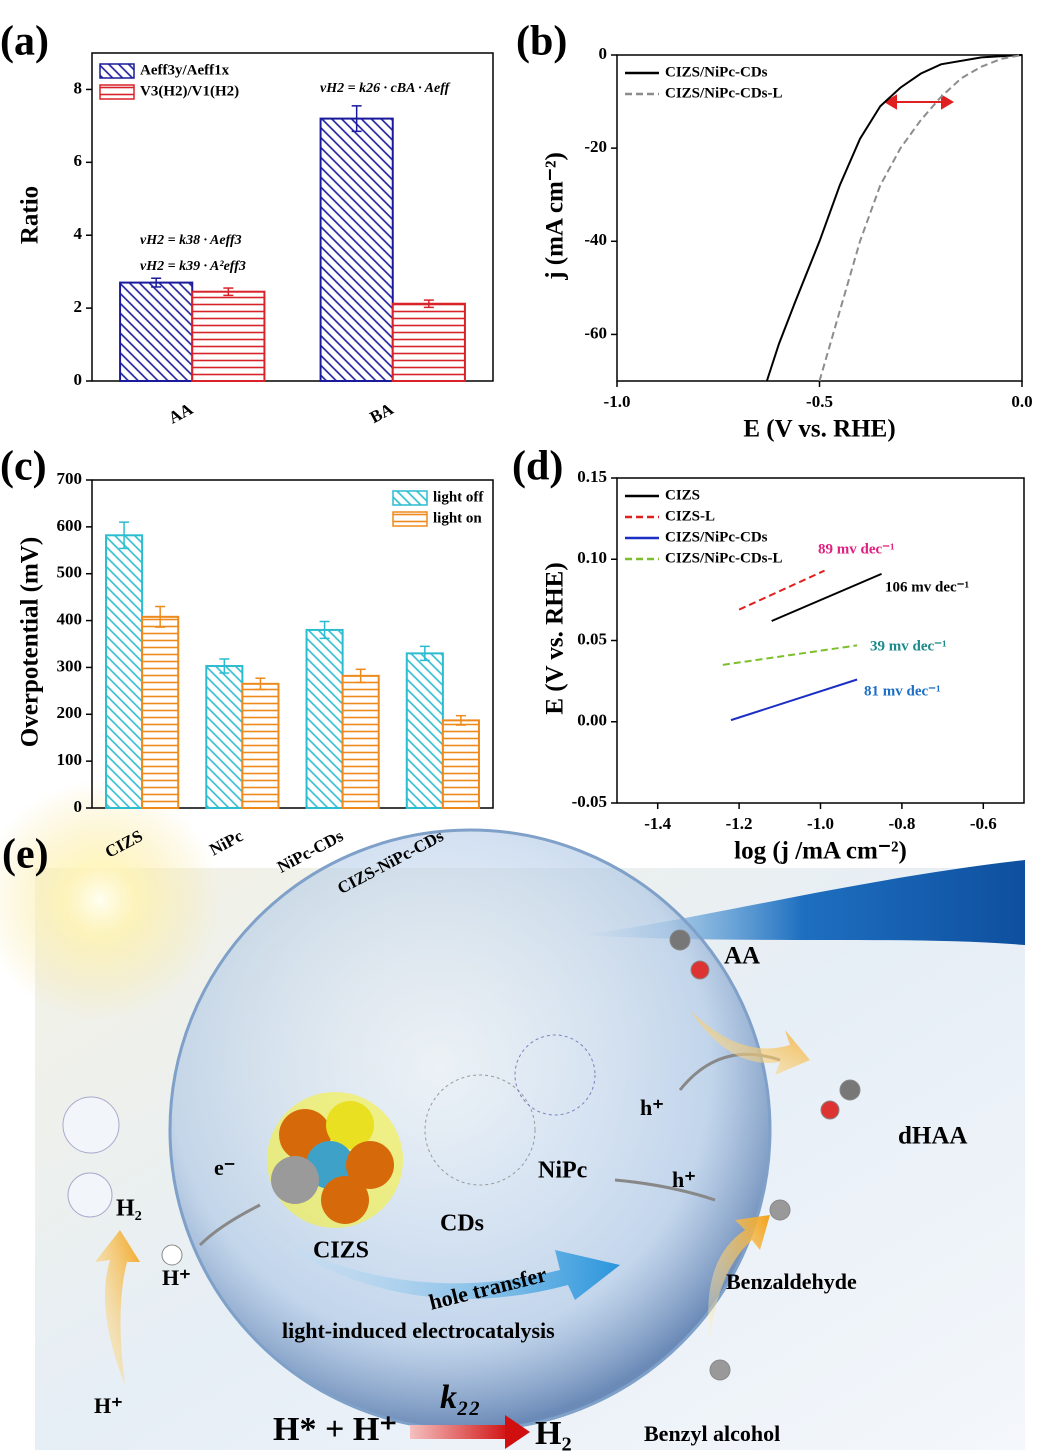 The width and height of the screenshot is (1043, 1455). I want to click on label: light-induced electrocatalysis, so click(418, 1330).